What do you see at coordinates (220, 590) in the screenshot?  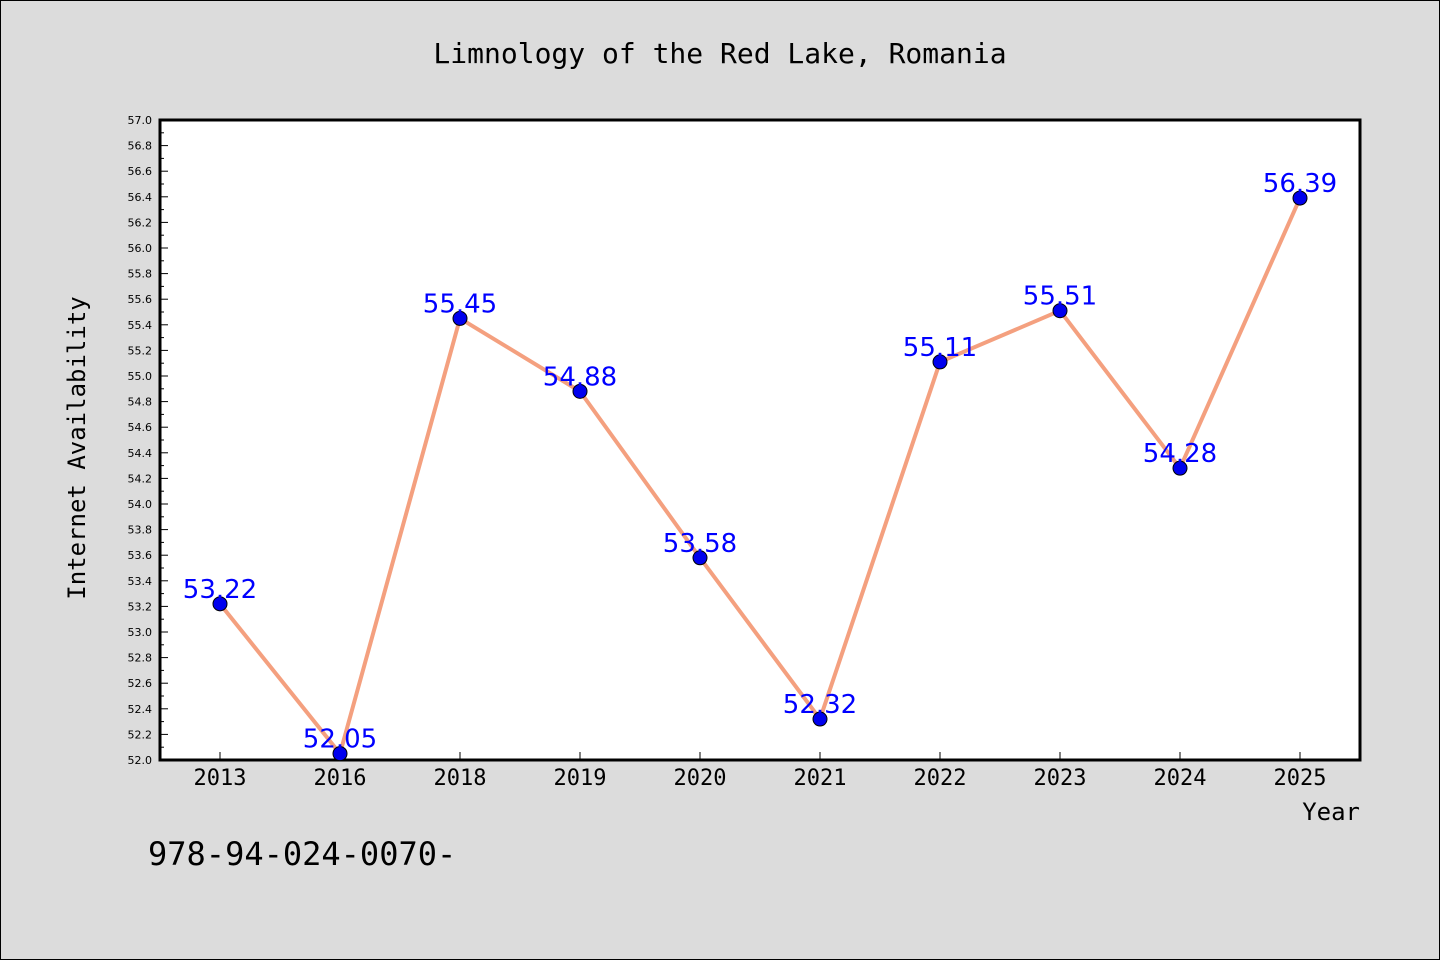 I see `data-label: 53.22` at bounding box center [220, 590].